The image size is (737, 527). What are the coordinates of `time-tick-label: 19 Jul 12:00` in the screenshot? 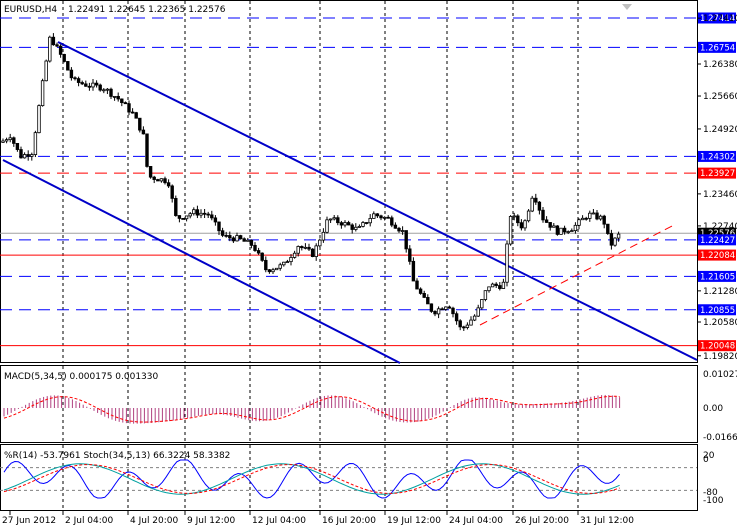 It's located at (414, 521).